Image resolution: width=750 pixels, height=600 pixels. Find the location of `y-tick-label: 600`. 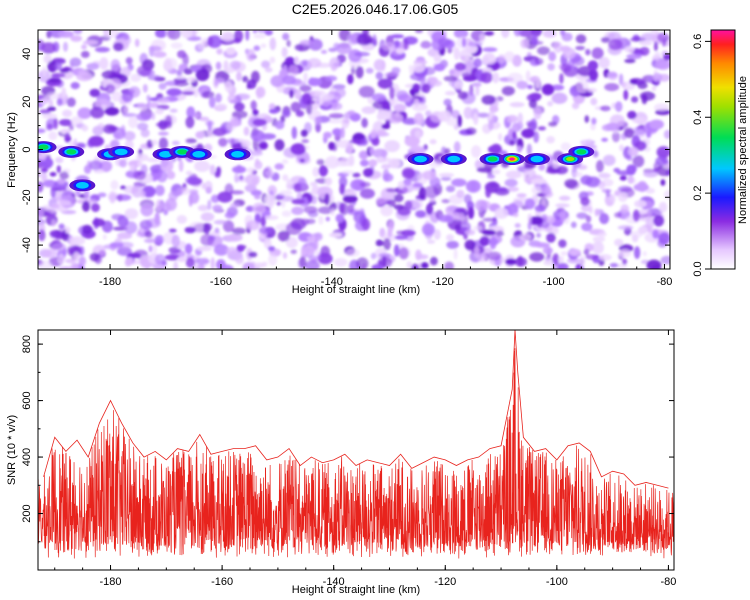

y-tick-label: 600 is located at coordinates (27, 400).